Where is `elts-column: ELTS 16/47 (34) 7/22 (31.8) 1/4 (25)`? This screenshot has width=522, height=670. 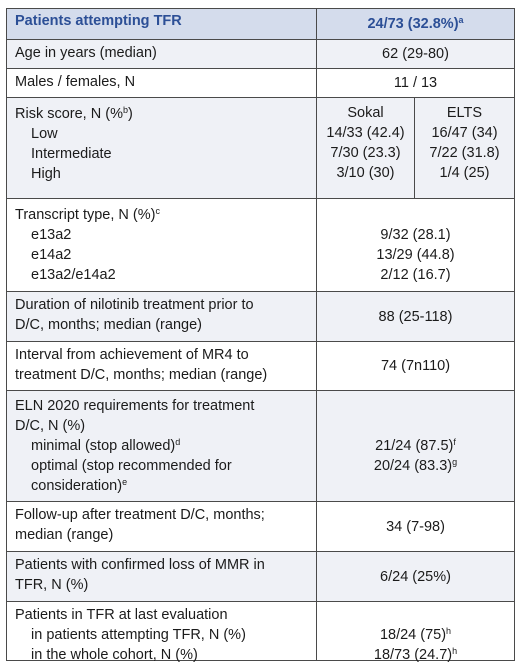
elts-column: ELTS 16/47 (34) 7/22 (31.8) 1/4 (25) is located at coordinates (464, 148).